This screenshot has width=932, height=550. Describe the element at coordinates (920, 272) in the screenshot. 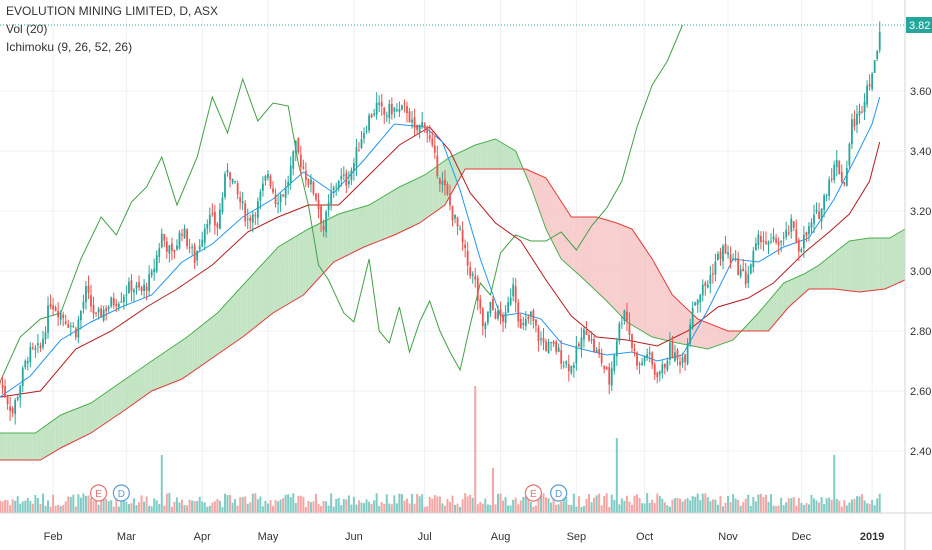

I see `price-axis-tick-label: 3.00` at that location.